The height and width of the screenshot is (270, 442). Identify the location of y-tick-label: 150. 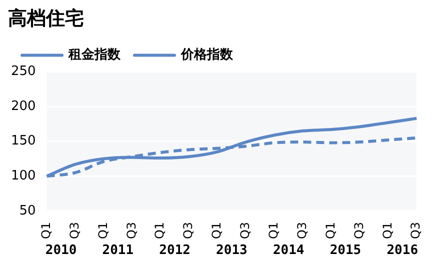
(23, 141).